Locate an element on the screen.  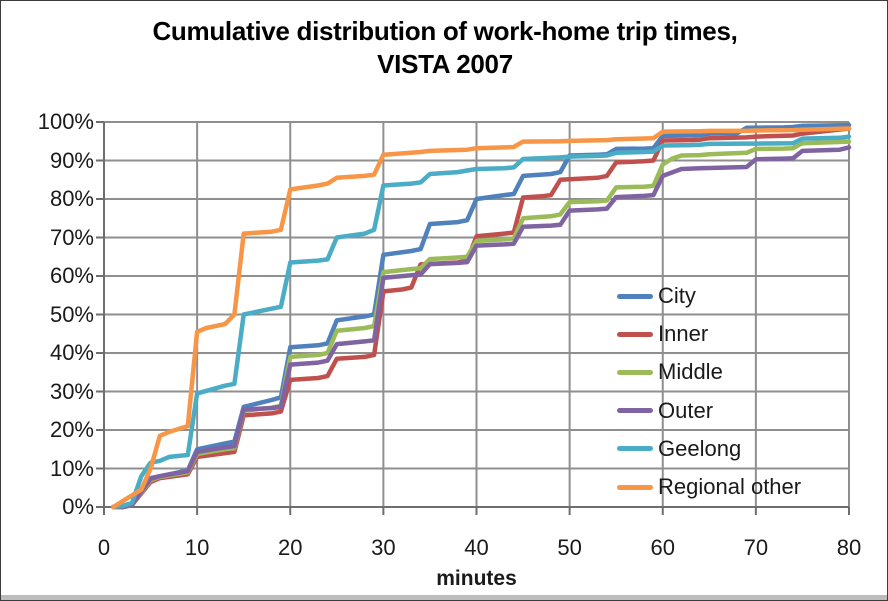
y-tick-label: 0% is located at coordinates (78, 506).